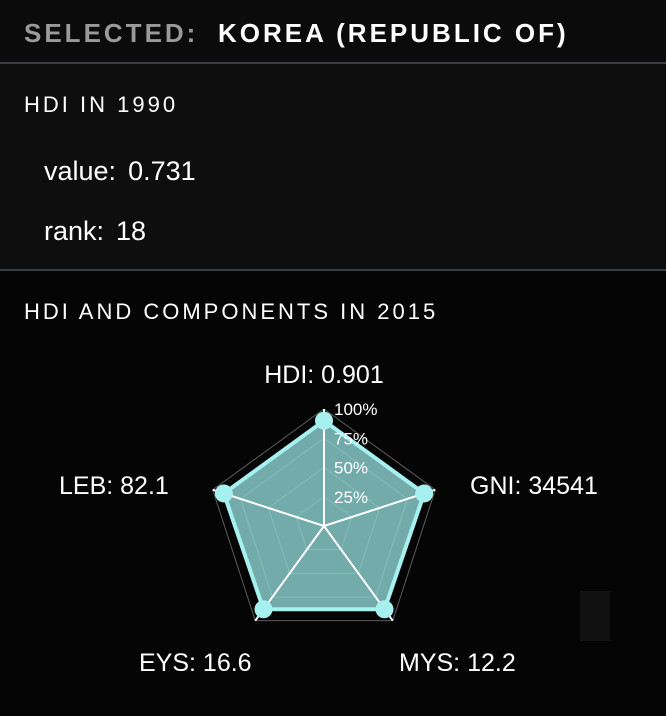  Describe the element at coordinates (131, 231) in the screenshot. I see `hdi-rank: 18` at that location.